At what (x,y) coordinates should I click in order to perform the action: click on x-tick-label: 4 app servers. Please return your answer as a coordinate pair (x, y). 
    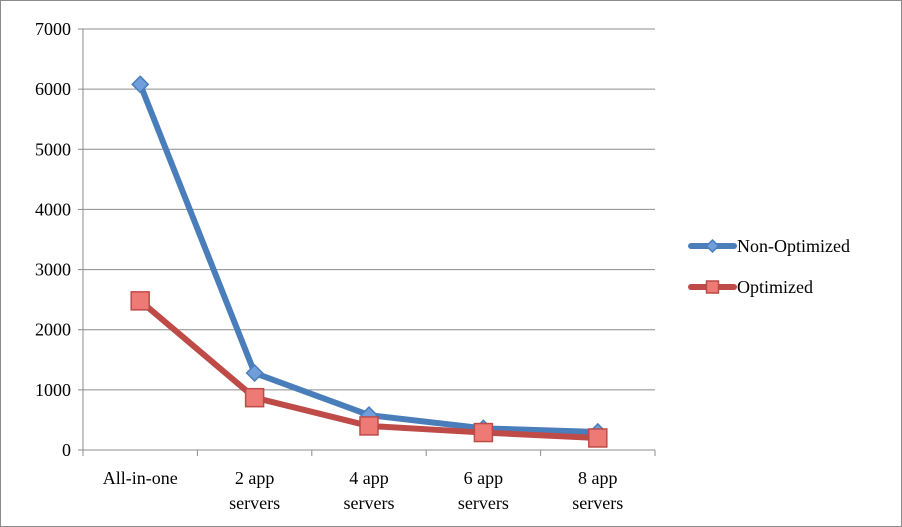
    Looking at the image, I should click on (369, 490).